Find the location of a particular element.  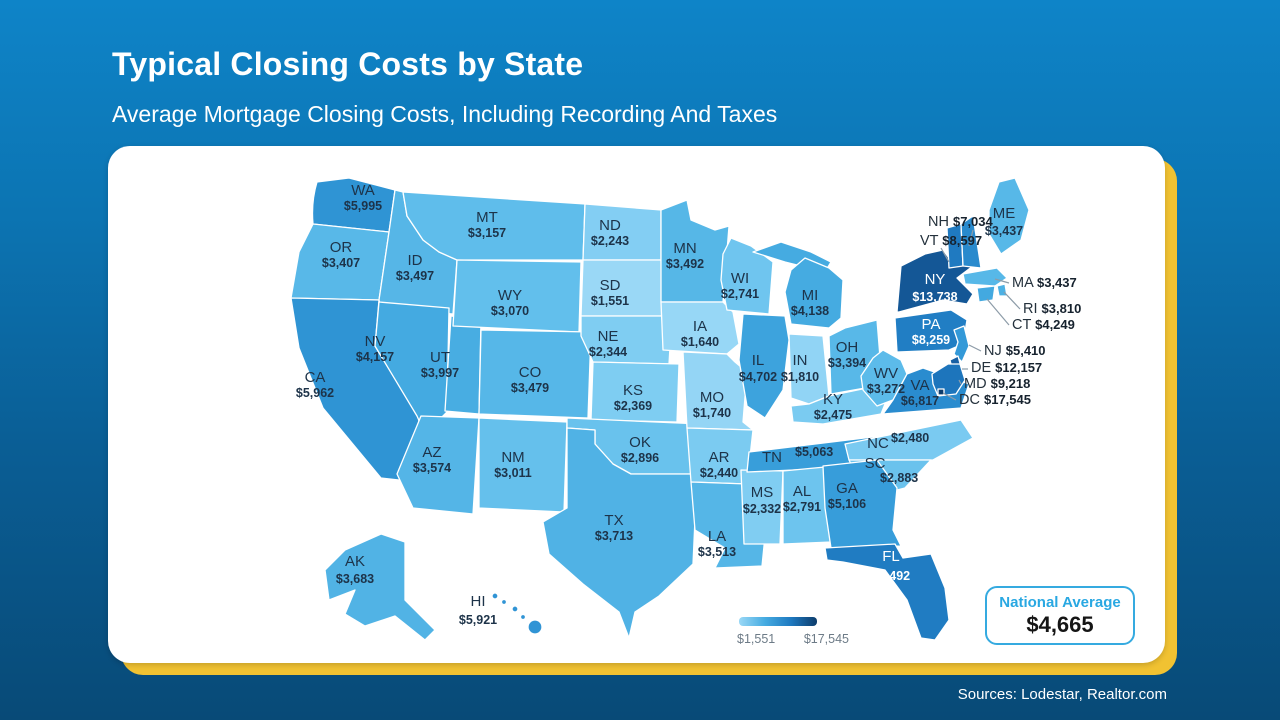

state-label: $1,810 is located at coordinates (800, 377).